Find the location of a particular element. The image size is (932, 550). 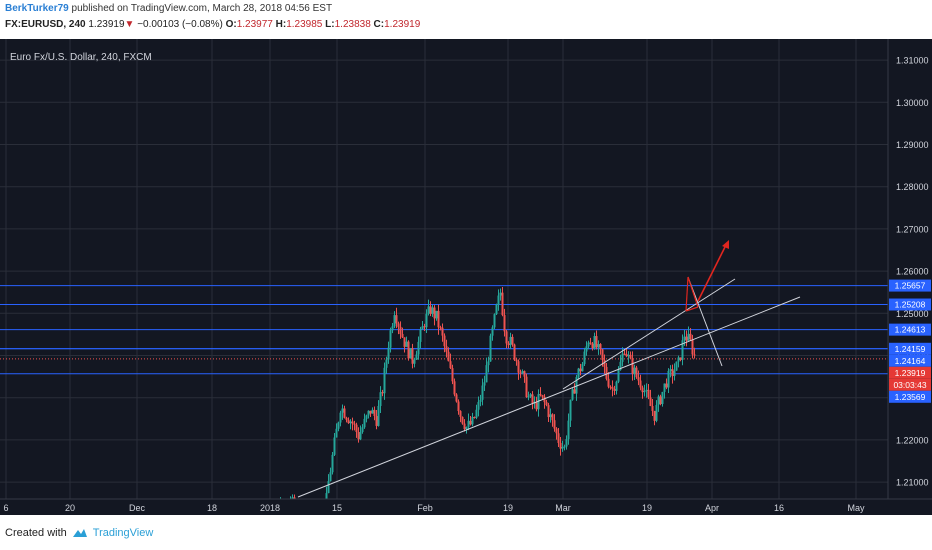

y-tick-label: 1.27000 is located at coordinates (912, 229).